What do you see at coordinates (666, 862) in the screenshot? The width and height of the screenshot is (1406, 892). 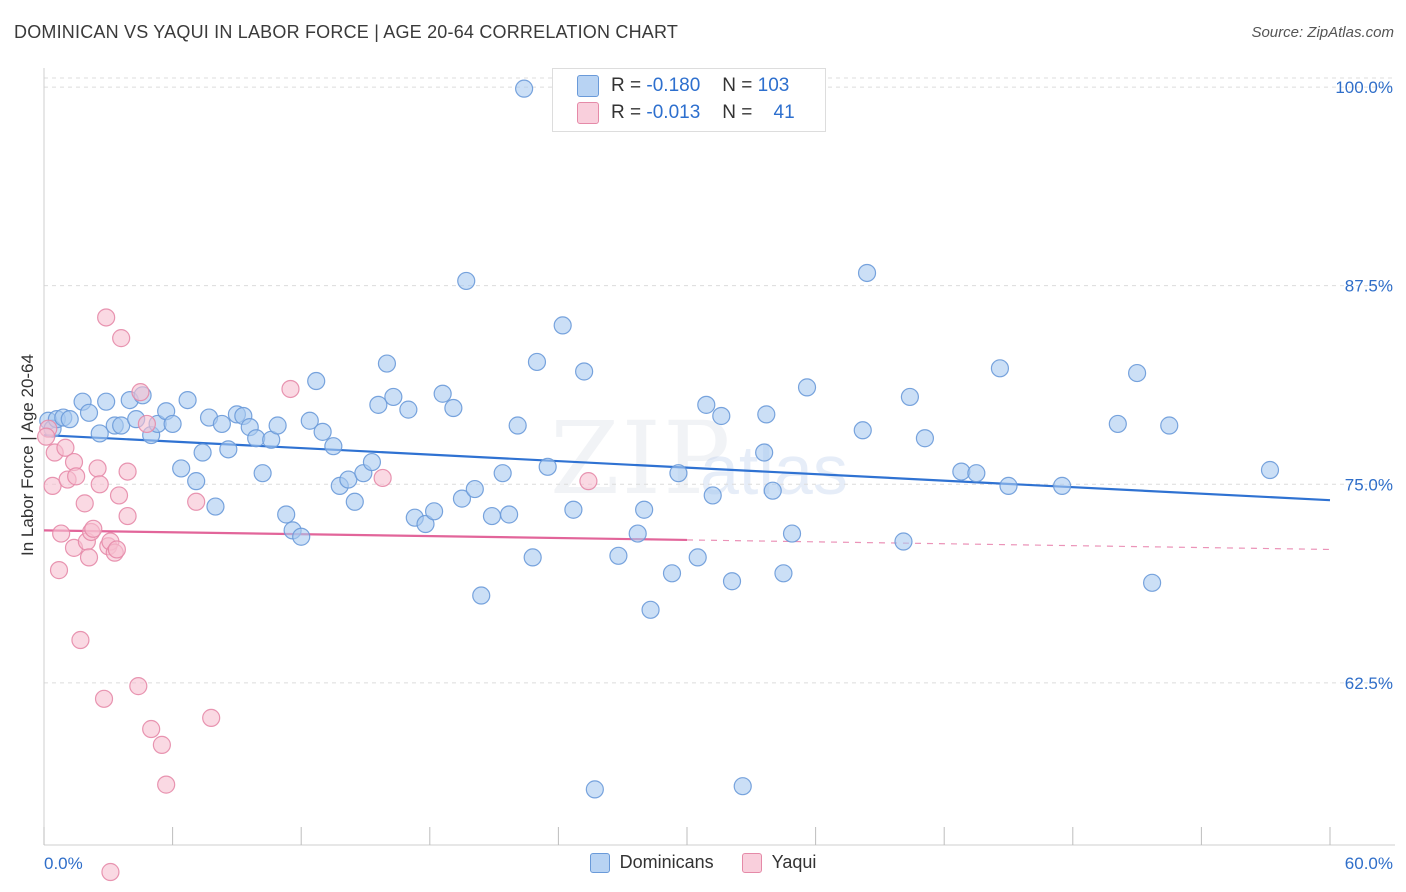 I see `legend-label-dominicans: Dominicans` at bounding box center [666, 862].